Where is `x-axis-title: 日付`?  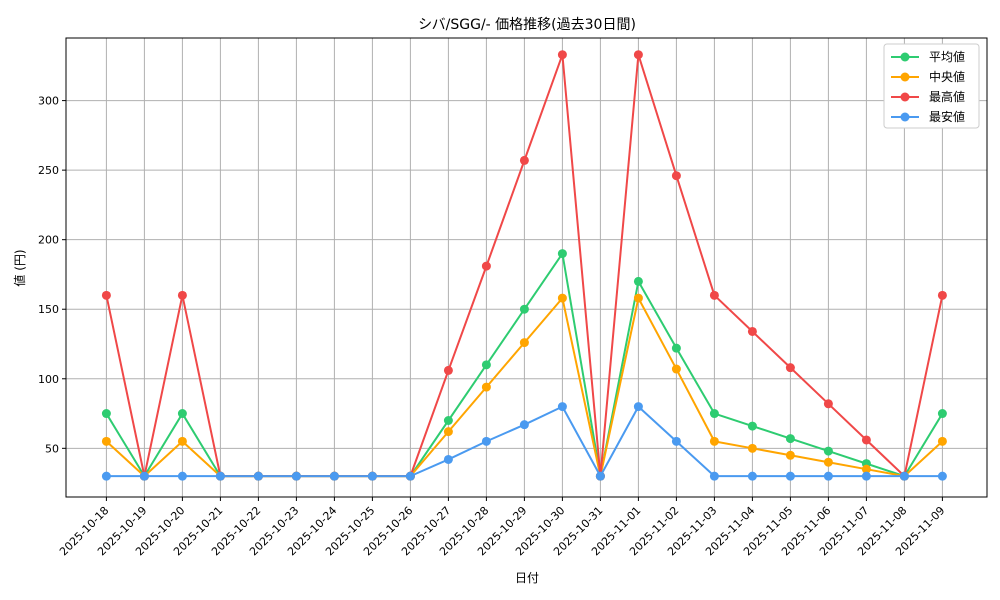 x-axis-title: 日付 is located at coordinates (527, 578).